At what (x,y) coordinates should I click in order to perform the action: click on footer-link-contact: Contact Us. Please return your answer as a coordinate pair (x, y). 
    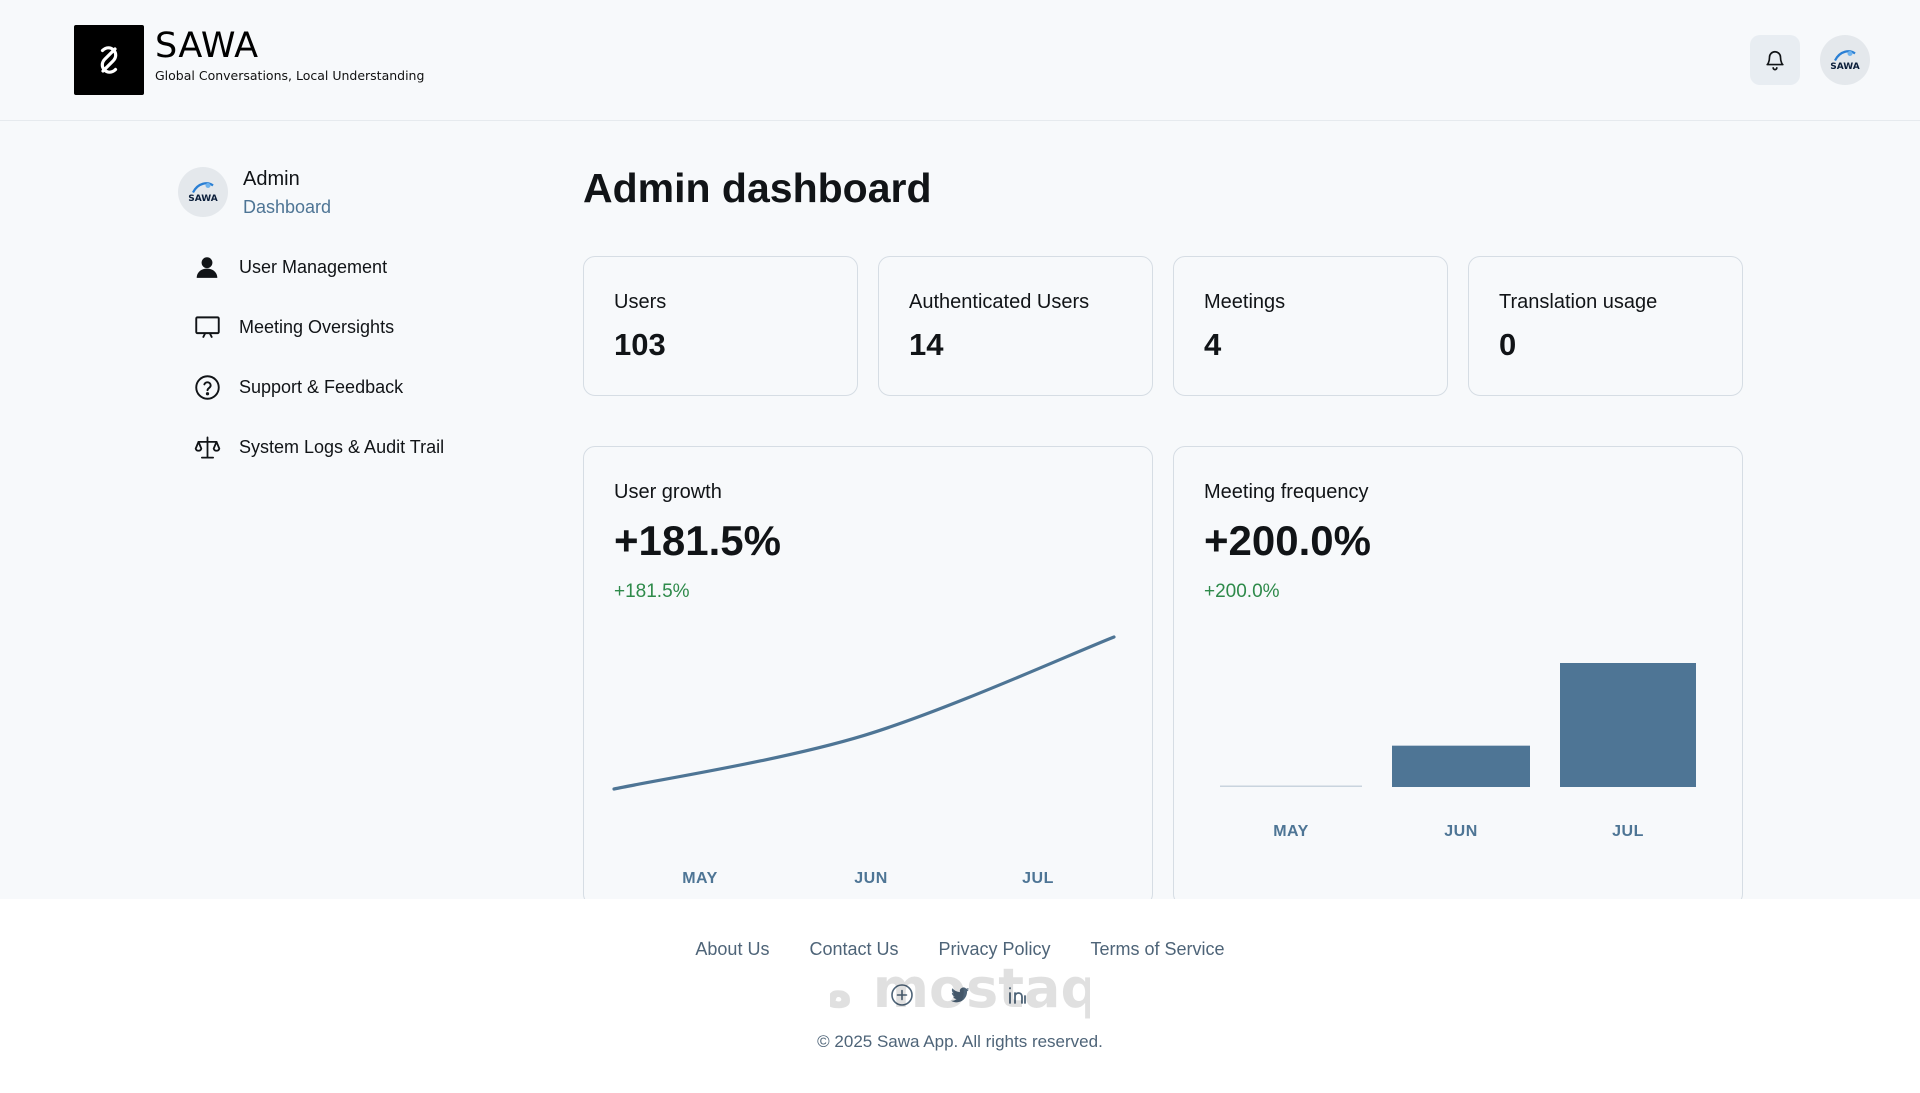
    Looking at the image, I should click on (854, 949).